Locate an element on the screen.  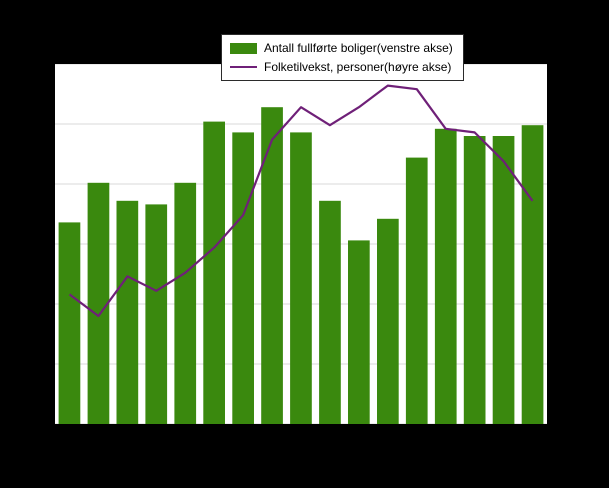
line-series-swatch-icon is located at coordinates (243, 67).